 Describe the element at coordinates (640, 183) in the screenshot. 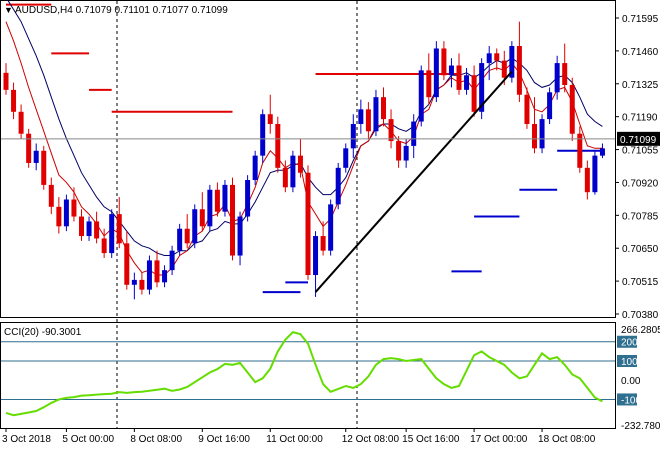

I see `price-tick-label: 0.70920` at that location.